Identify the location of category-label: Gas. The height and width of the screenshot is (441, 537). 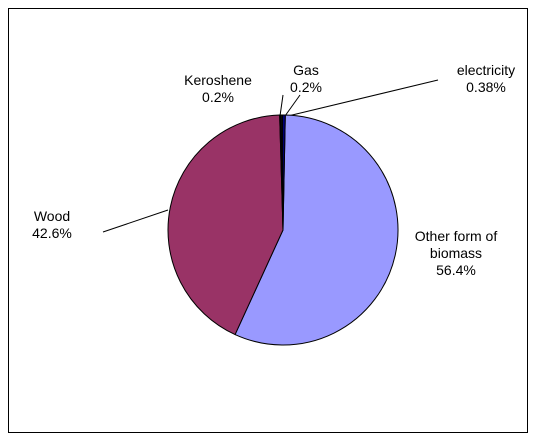
(306, 70).